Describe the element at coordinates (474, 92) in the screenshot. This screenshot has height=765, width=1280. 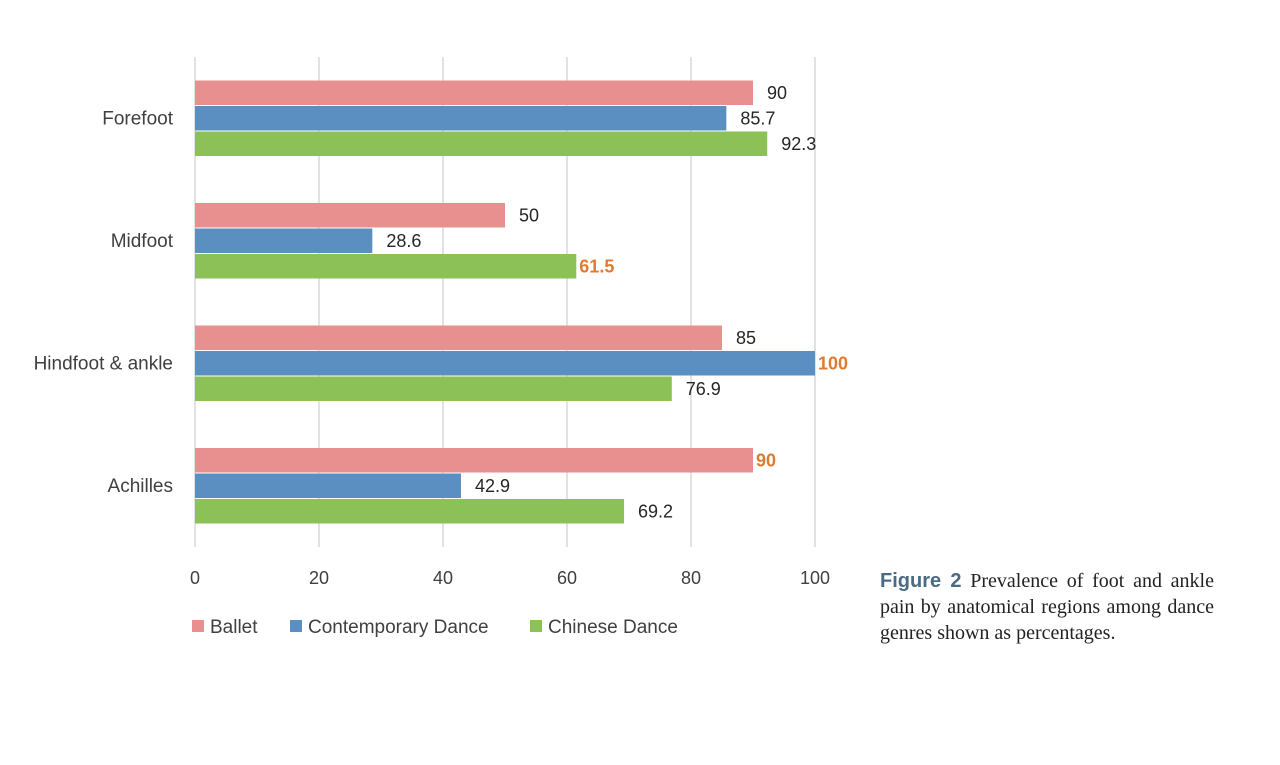
I see `bar-ballet-forefoot` at that location.